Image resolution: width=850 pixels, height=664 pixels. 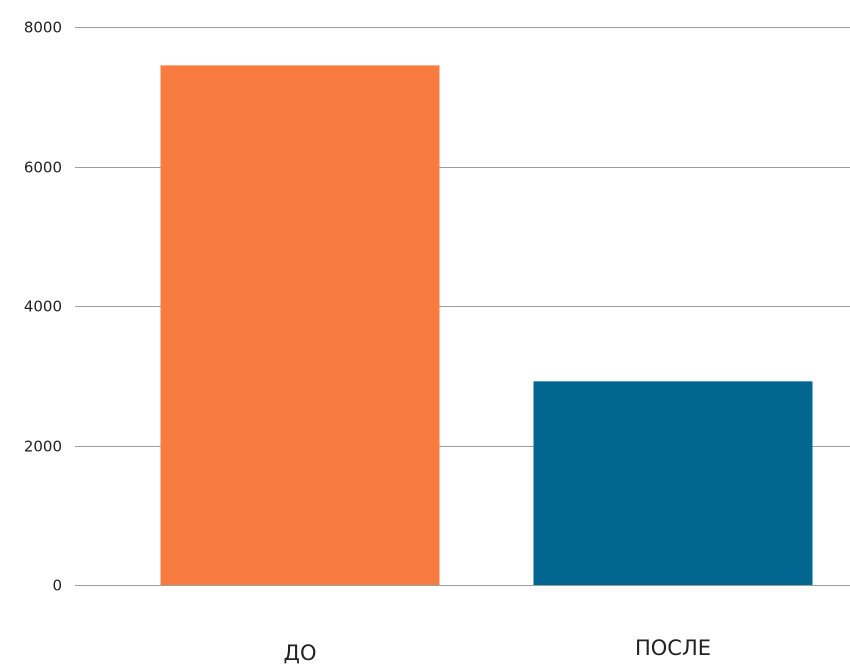 I want to click on y-tick-label: 2000, so click(x=43, y=447).